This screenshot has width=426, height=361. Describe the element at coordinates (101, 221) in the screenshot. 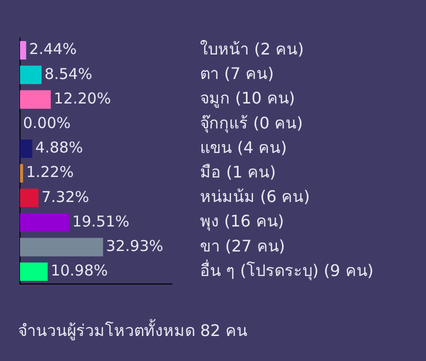

I see `data-label: 19.51%` at that location.